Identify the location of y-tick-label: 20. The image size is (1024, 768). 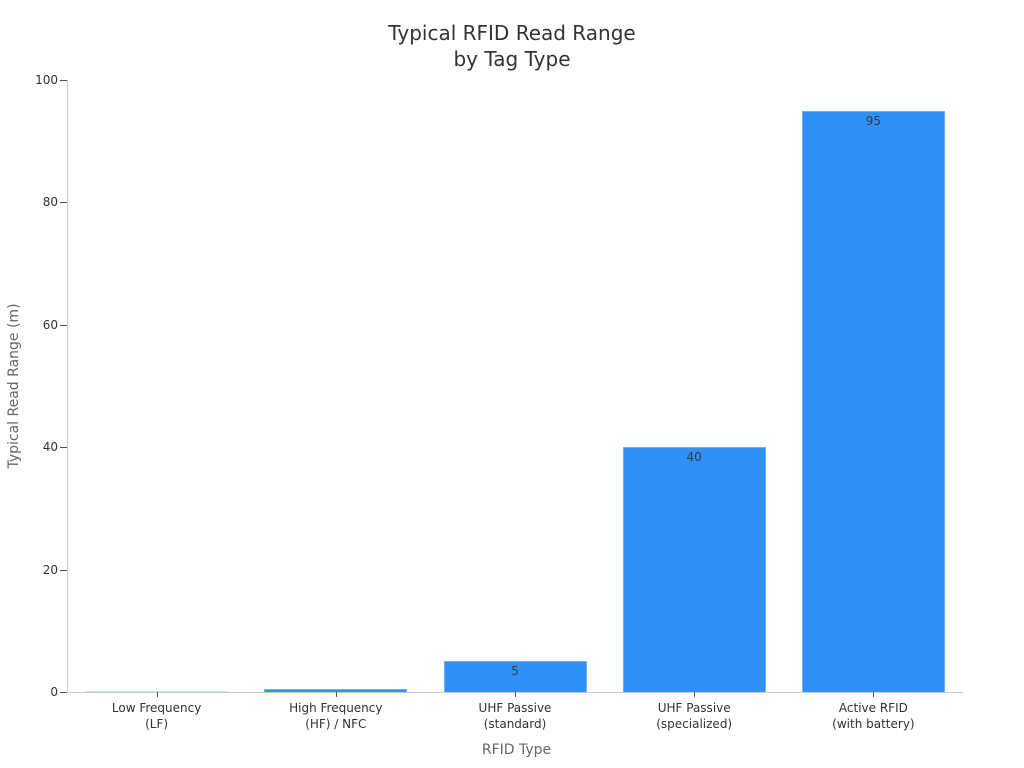
(50, 570).